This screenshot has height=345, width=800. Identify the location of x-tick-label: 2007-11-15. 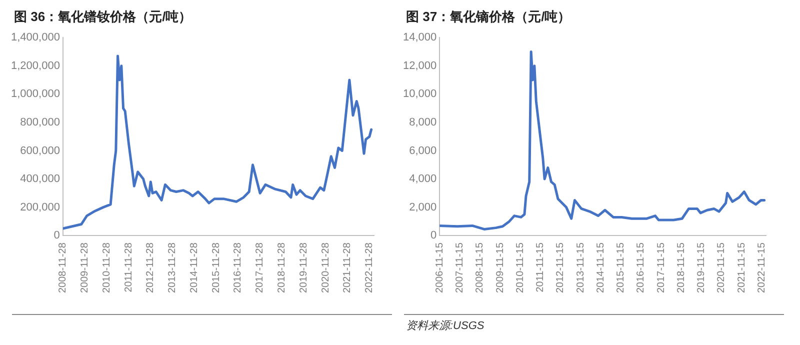
(460, 268).